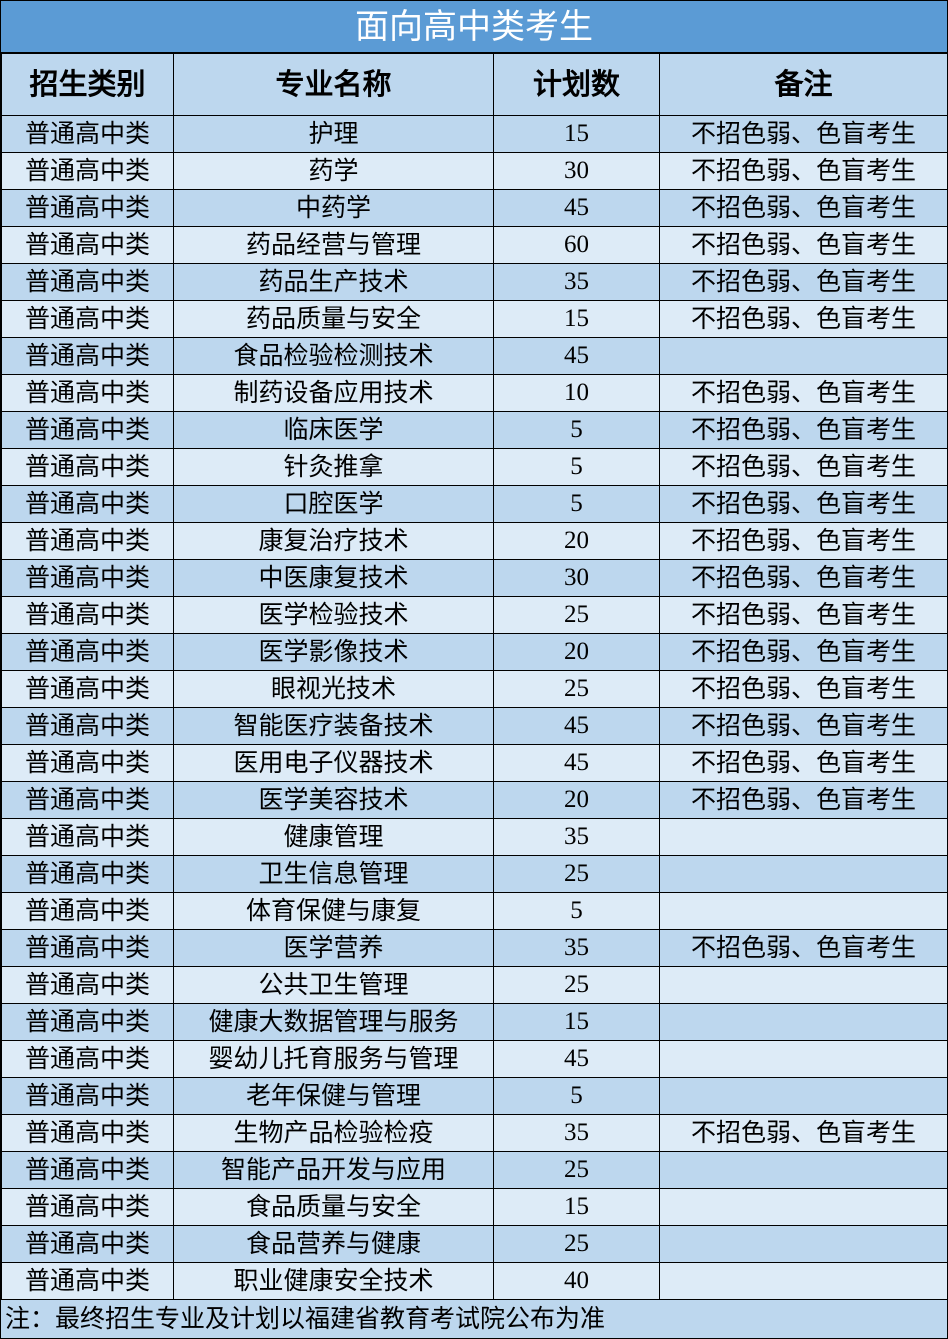 This screenshot has width=948, height=1339. What do you see at coordinates (474, 467) in the screenshot?
I see `table-row: 普通高中类 针灸推拿 5 不招色弱、色盲考生` at bounding box center [474, 467].